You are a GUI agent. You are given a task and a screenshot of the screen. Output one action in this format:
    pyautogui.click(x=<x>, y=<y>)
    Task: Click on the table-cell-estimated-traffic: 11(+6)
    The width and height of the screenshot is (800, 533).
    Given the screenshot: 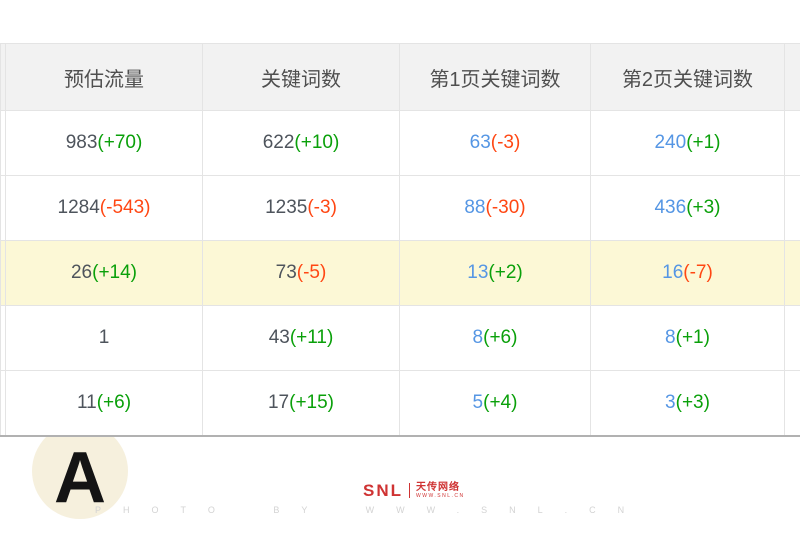 What is the action you would take?
    pyautogui.click(x=104, y=403)
    